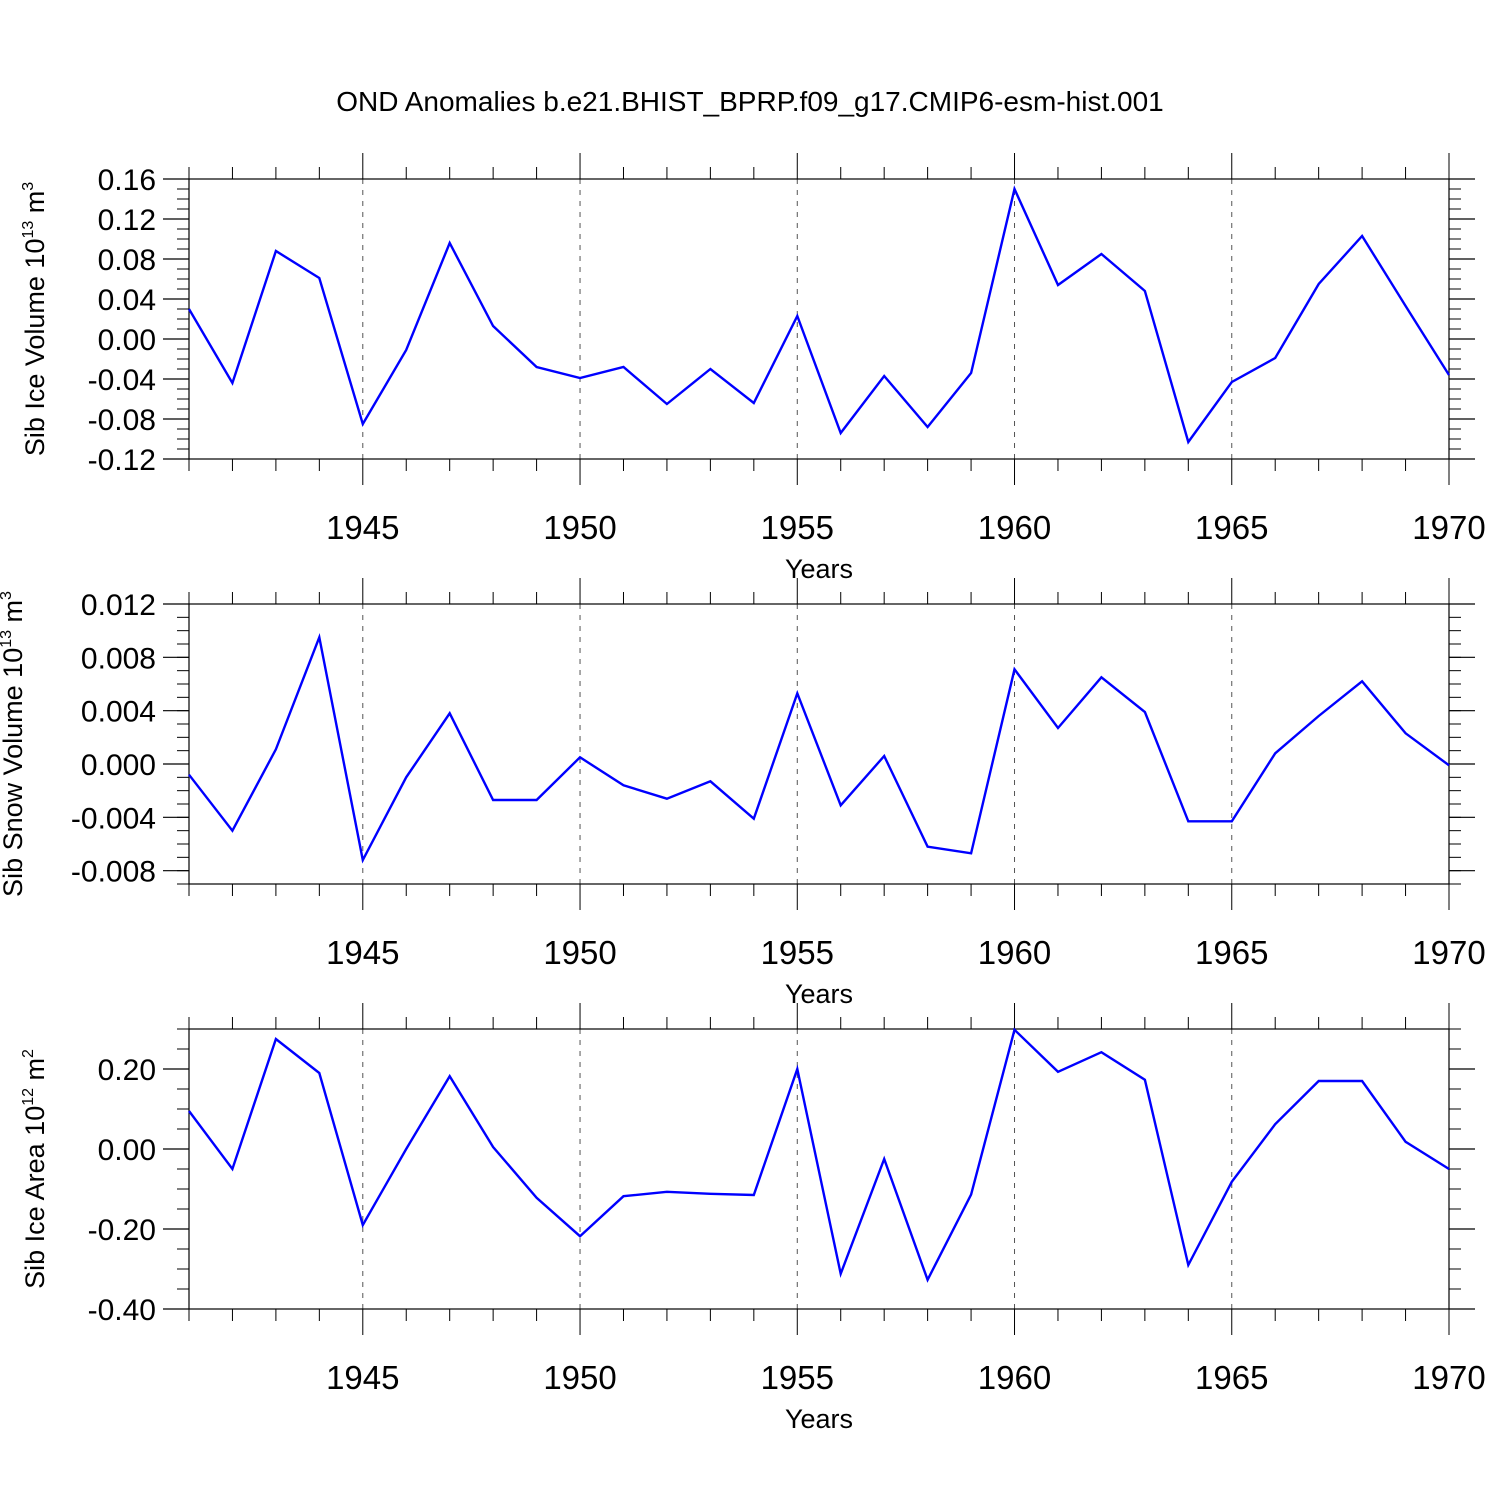 The width and height of the screenshot is (1500, 1500). What do you see at coordinates (113, 818) in the screenshot?
I see `y-tick-label: -0.004` at bounding box center [113, 818].